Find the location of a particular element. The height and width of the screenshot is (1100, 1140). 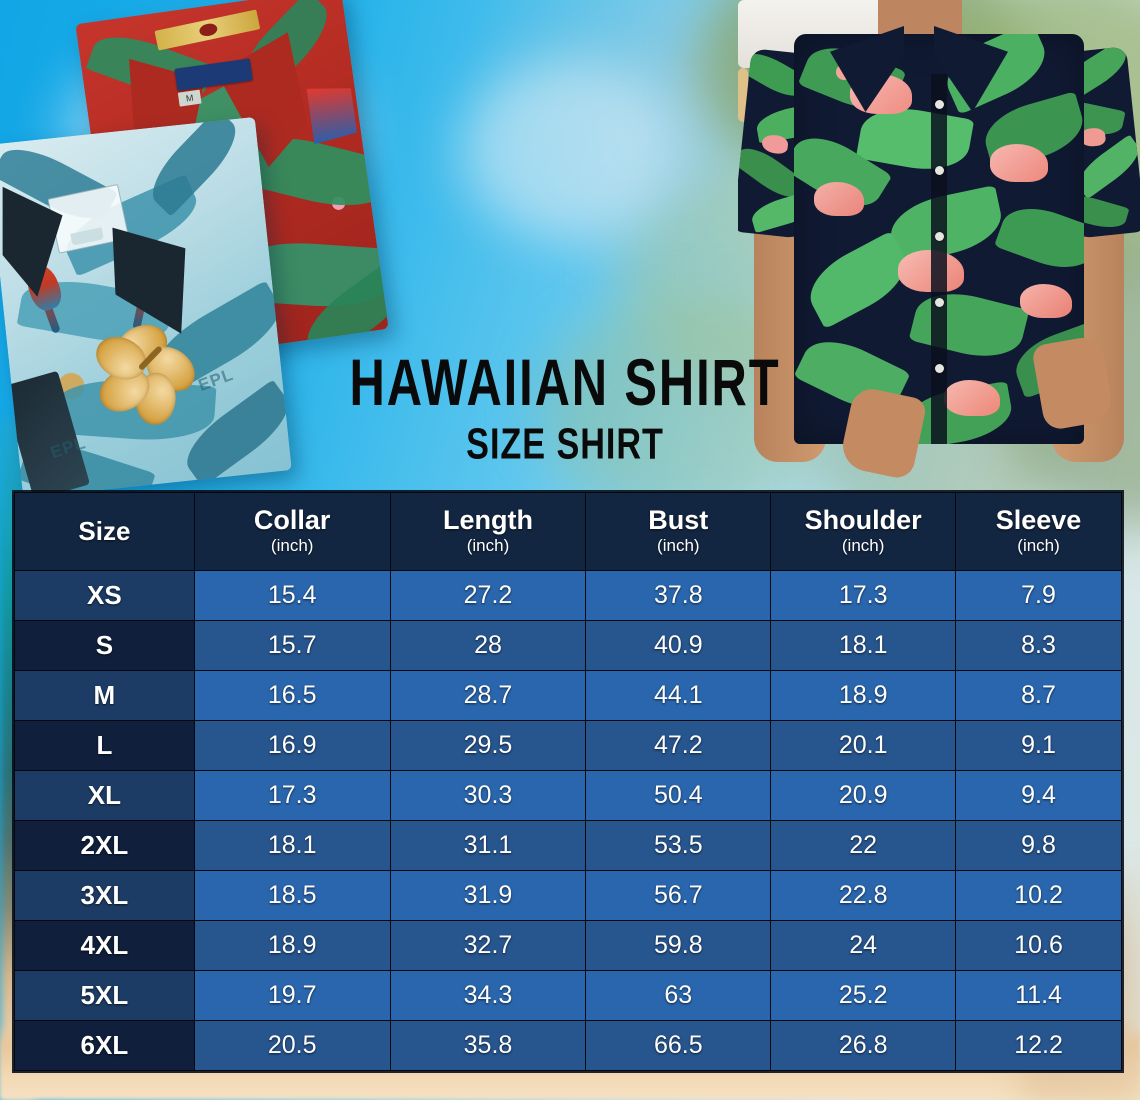

cell-bust: 40.9 is located at coordinates (678, 645).